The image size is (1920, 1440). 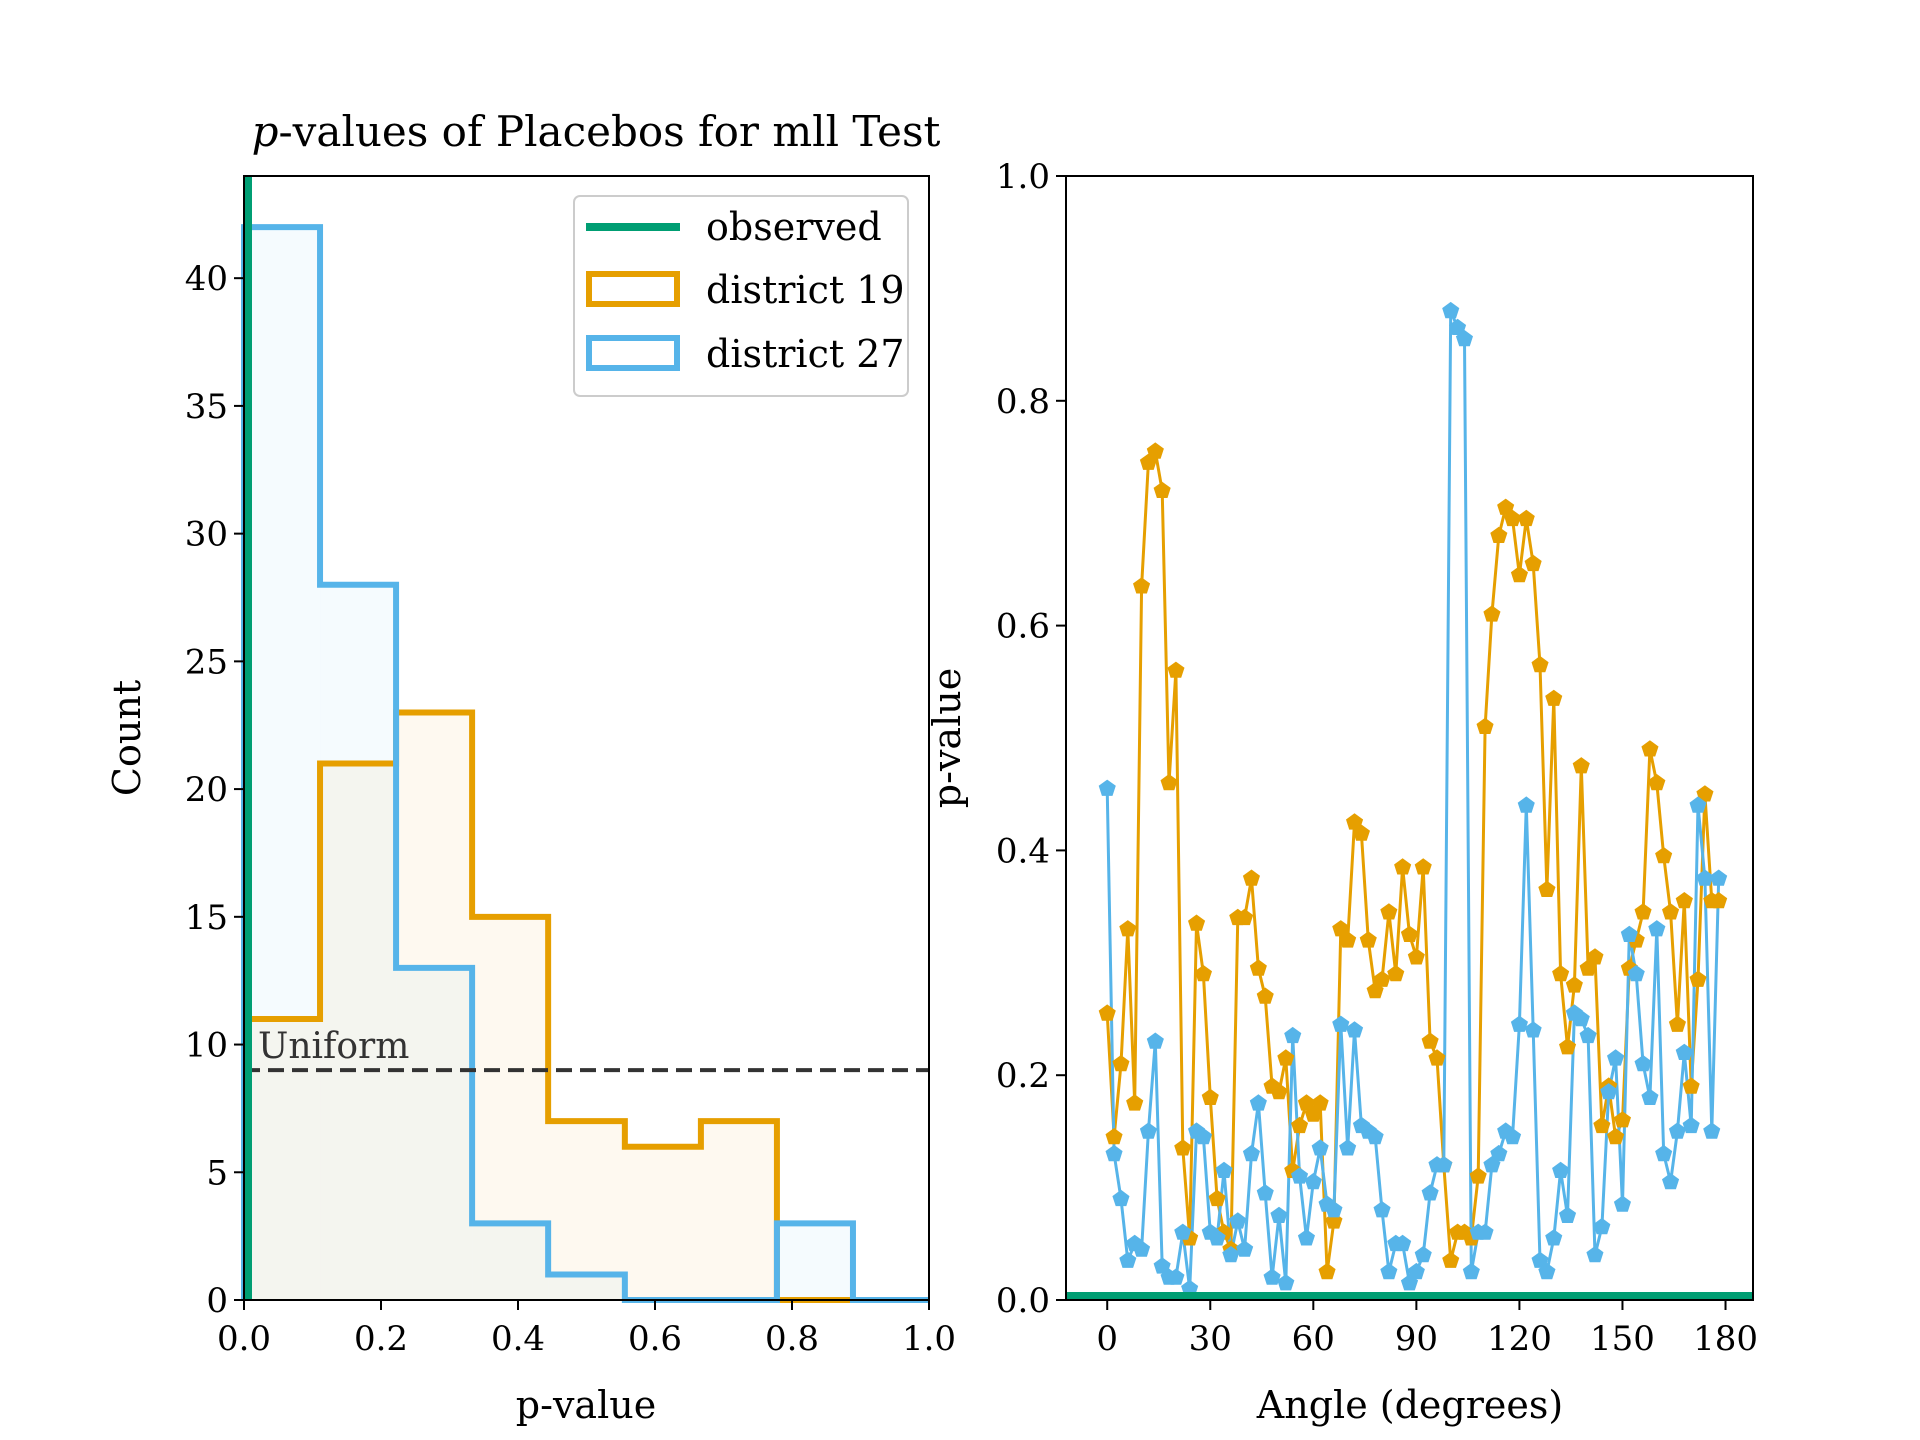 I want to click on x-tick-label: 180, so click(x=1725, y=1339).